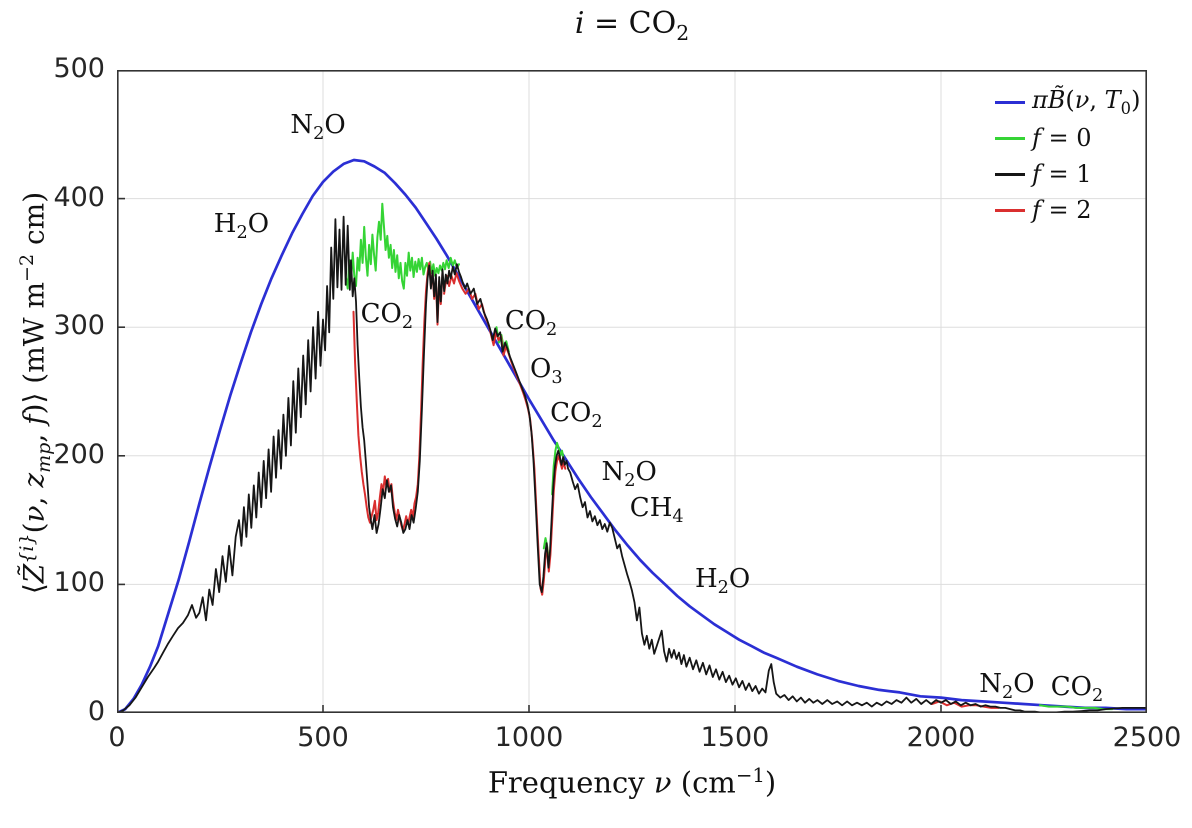 Image resolution: width=1192 pixels, height=828 pixels. I want to click on text-fragment: T, so click(1112, 100).